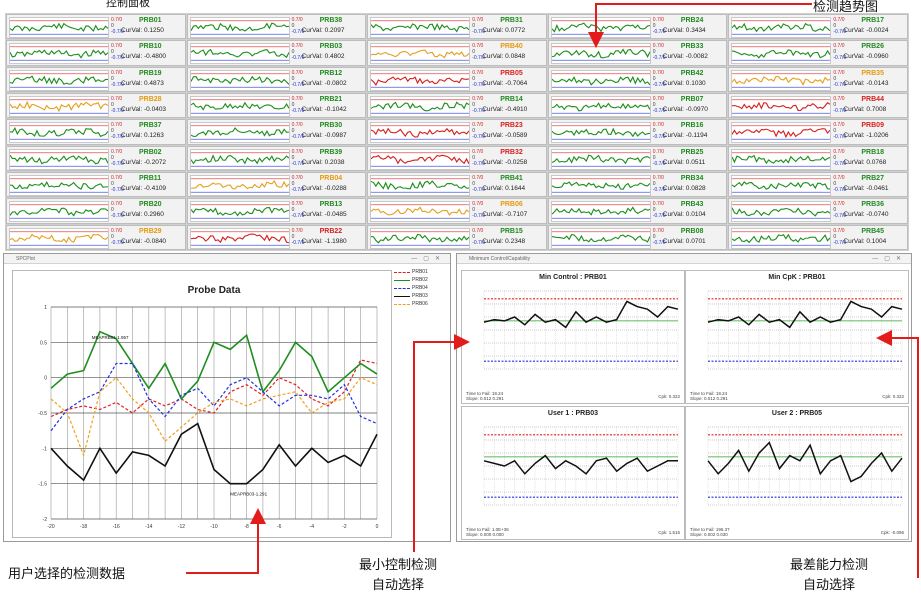 This screenshot has height=598, width=921. What do you see at coordinates (818, 211) in the screenshot?
I see `probe-tile: 0.7/0 0 -0.7/0 PRB36 CurVal: -0.0740` at bounding box center [818, 211].